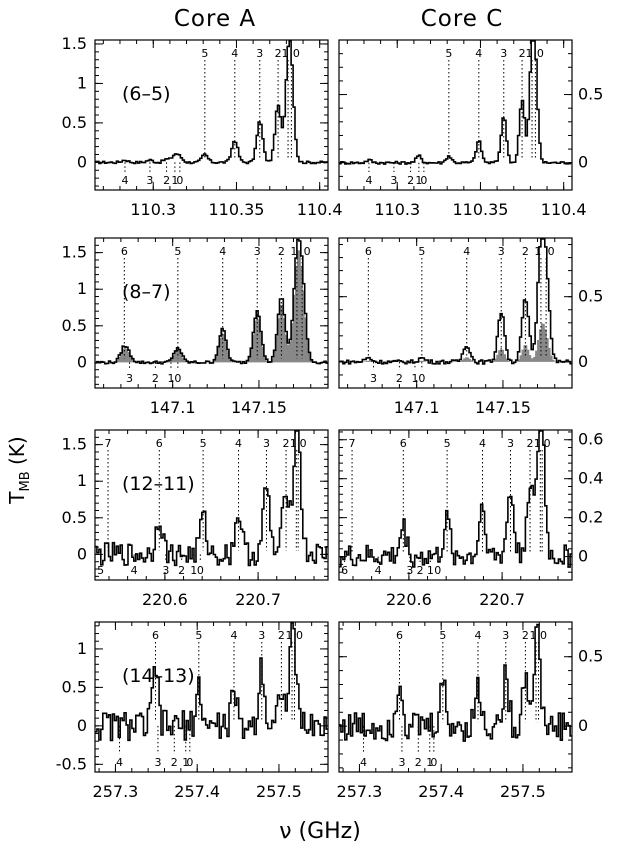 The width and height of the screenshot is (622, 849). I want to click on spectrum-trace-row3-coreC, so click(455, 499).